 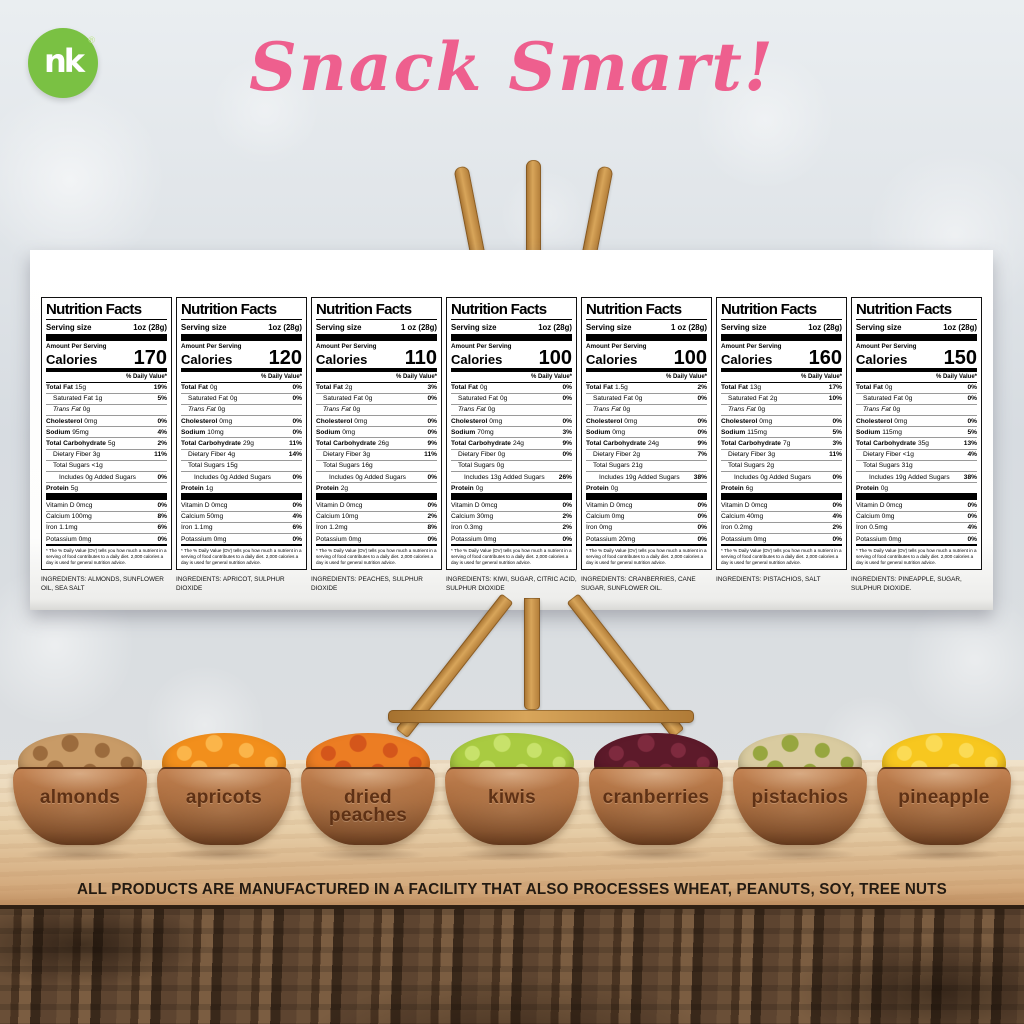 I want to click on nutrient-row: Total Sugars 15g, so click(x=241, y=466).